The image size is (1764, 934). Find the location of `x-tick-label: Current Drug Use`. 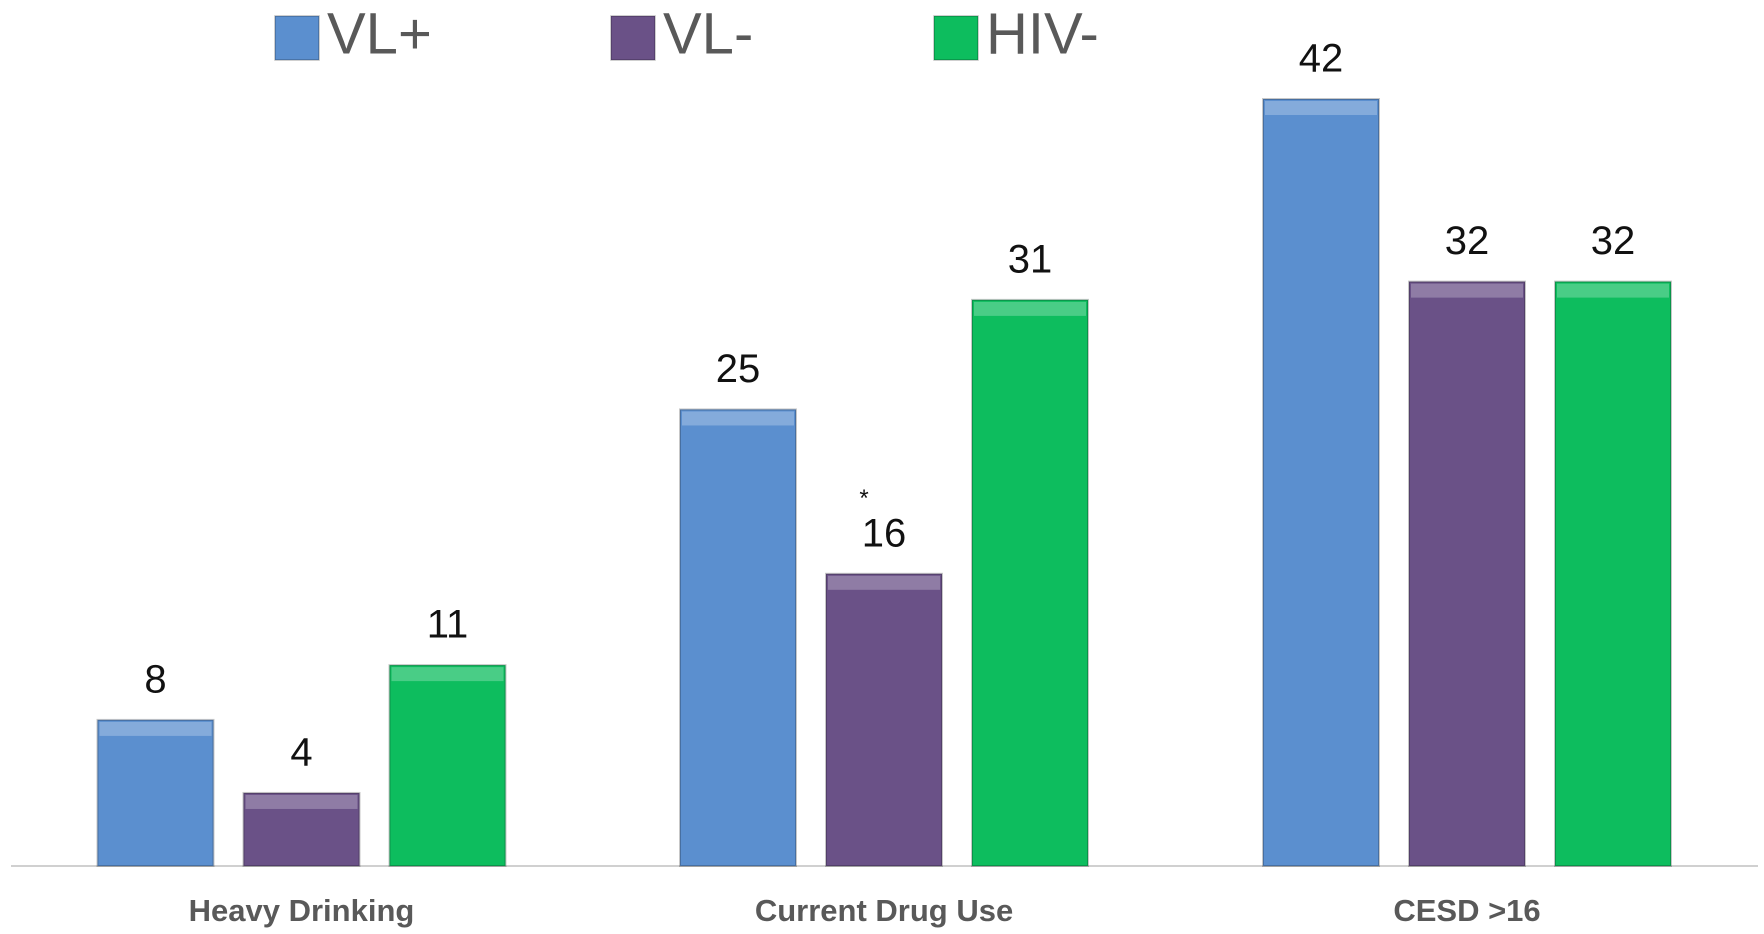

x-tick-label: Current Drug Use is located at coordinates (884, 910).